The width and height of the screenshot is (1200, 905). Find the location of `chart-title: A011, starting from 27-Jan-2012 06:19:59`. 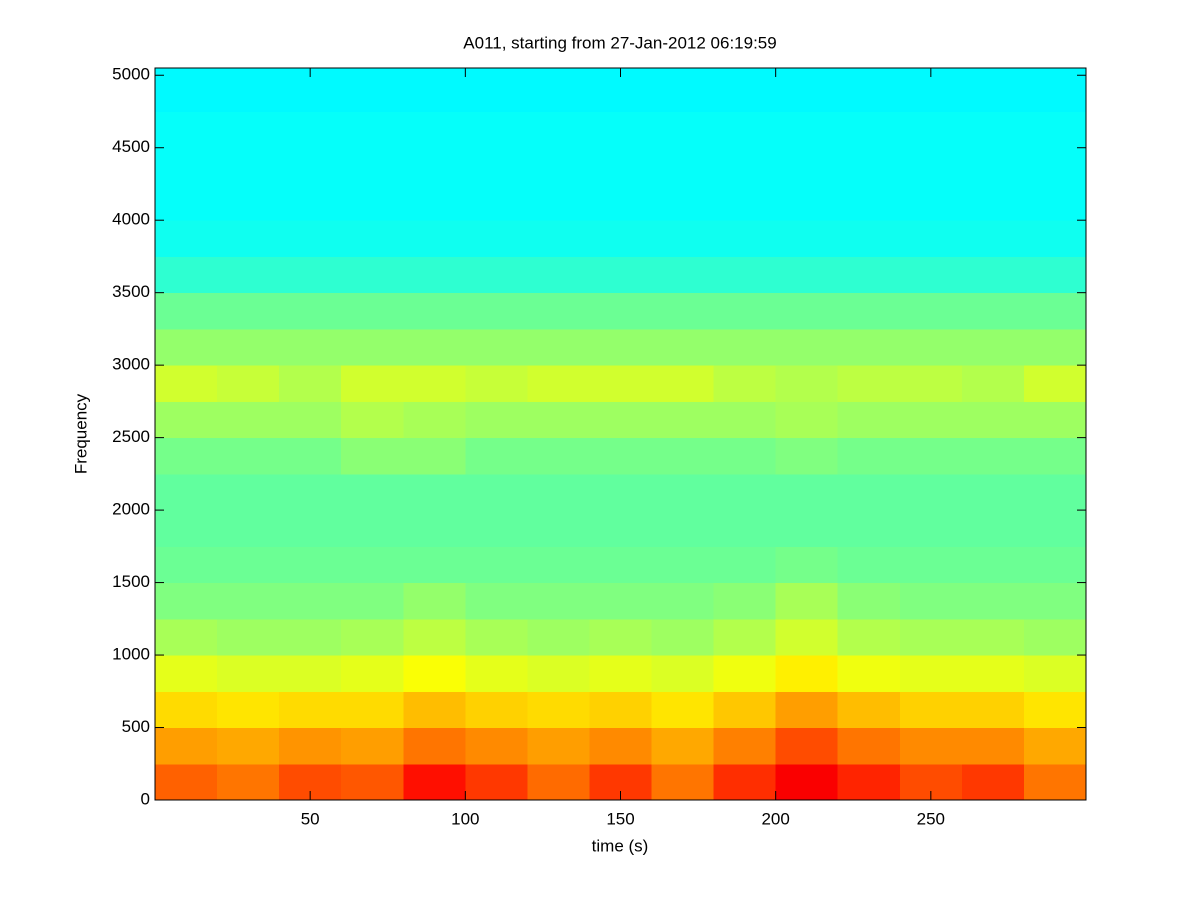

chart-title: A011, starting from 27-Jan-2012 06:19:59 is located at coordinates (619, 42).